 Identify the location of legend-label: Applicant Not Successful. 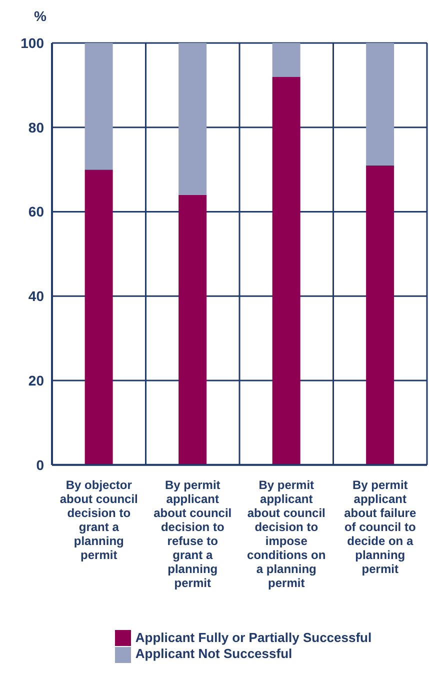
(213, 654).